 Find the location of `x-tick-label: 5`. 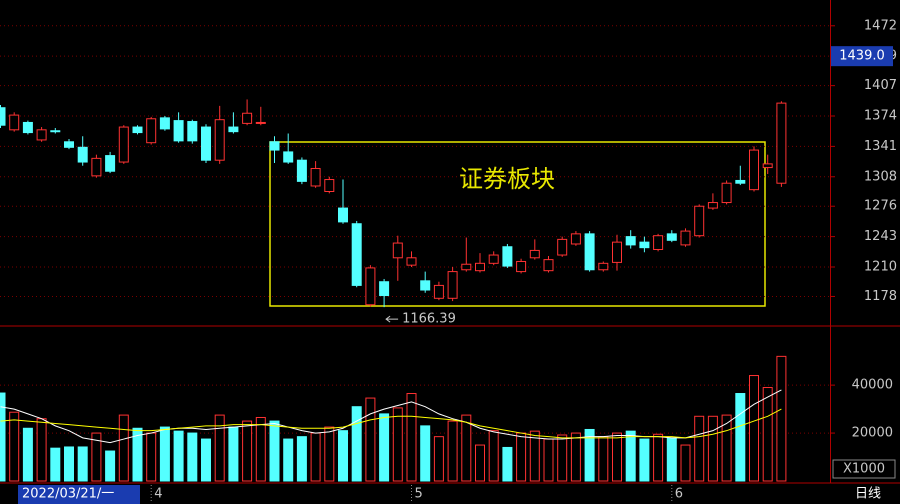

x-tick-label: 5 is located at coordinates (419, 494).